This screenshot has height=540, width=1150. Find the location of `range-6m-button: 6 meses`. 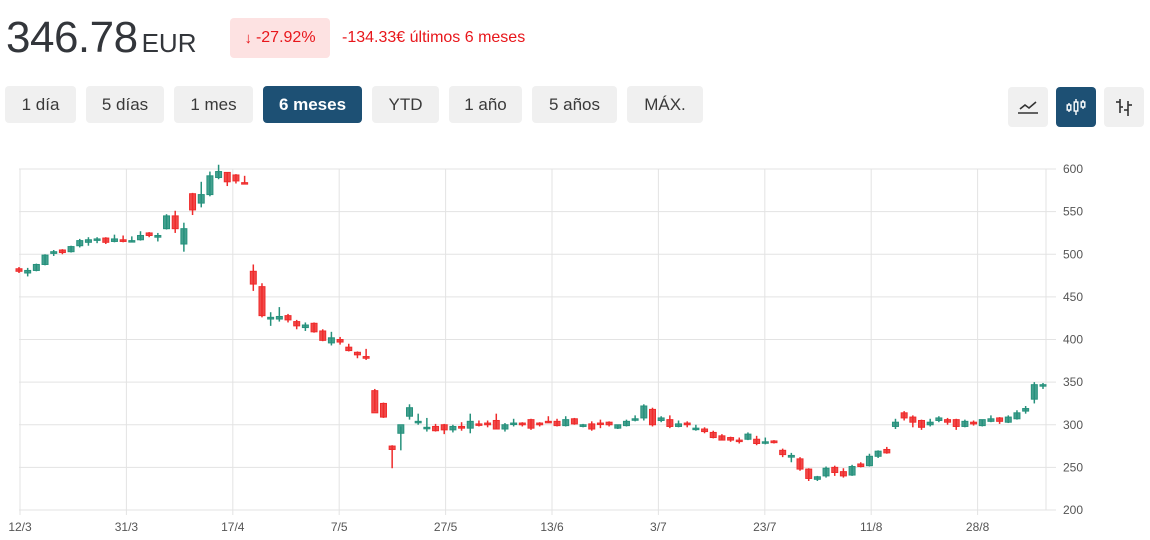

range-6m-button: 6 meses is located at coordinates (312, 104).